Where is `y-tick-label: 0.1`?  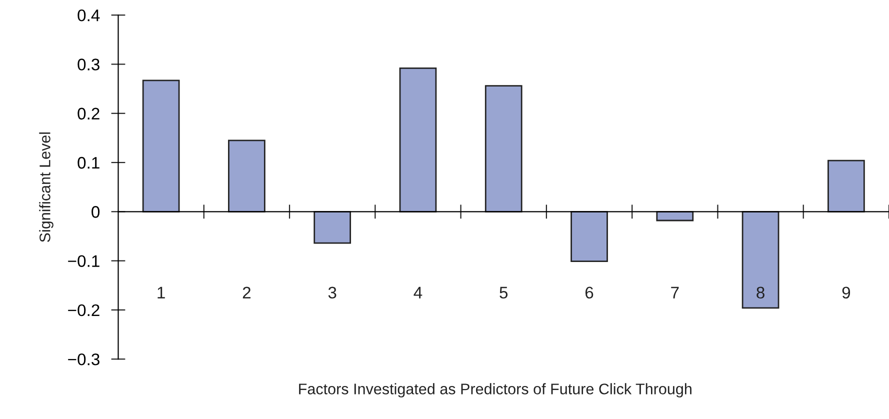
y-tick-label: 0.1 is located at coordinates (89, 162).